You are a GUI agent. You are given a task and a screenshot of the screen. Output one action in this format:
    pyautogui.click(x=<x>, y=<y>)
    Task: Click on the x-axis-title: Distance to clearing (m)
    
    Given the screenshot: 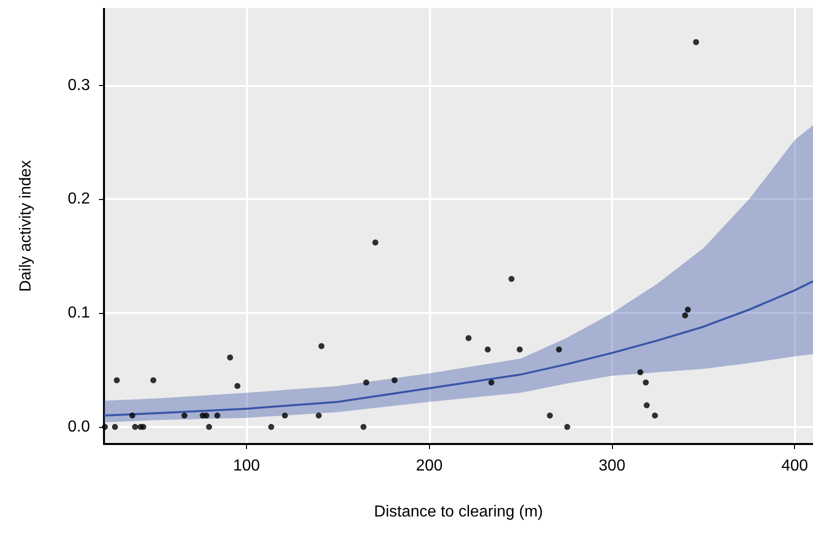 What is the action you would take?
    pyautogui.click(x=458, y=512)
    